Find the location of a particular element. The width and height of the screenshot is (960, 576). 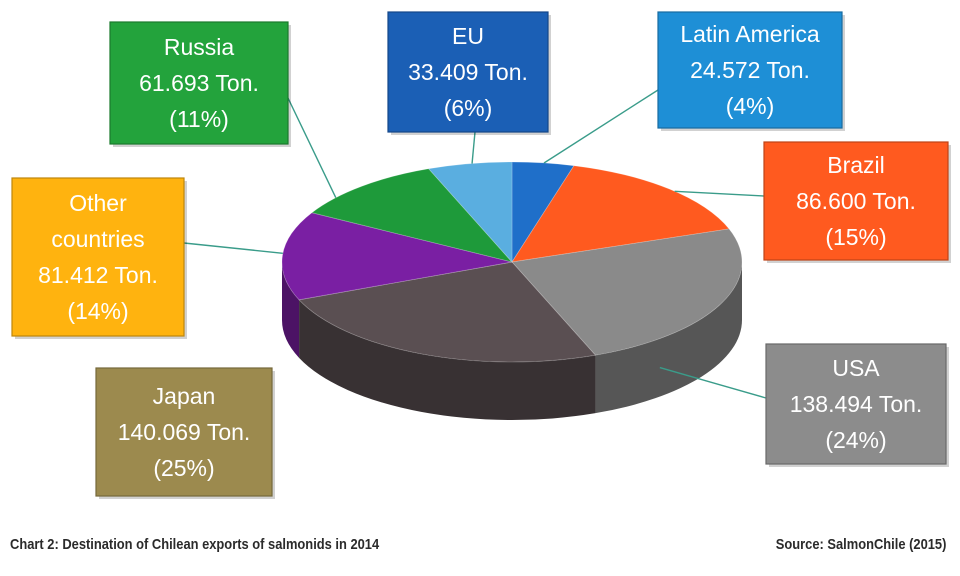

label-box-brazil: Brazil 86.600 Ton. (15%) is located at coordinates (857, 202).